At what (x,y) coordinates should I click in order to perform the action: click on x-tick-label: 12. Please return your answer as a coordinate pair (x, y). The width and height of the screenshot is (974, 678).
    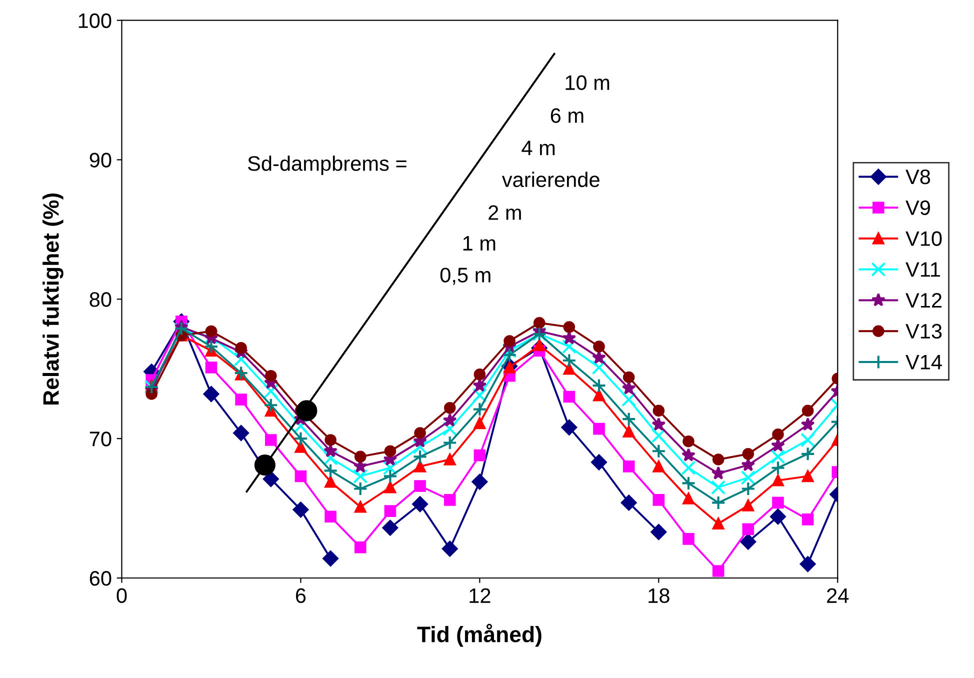
    Looking at the image, I should click on (480, 595).